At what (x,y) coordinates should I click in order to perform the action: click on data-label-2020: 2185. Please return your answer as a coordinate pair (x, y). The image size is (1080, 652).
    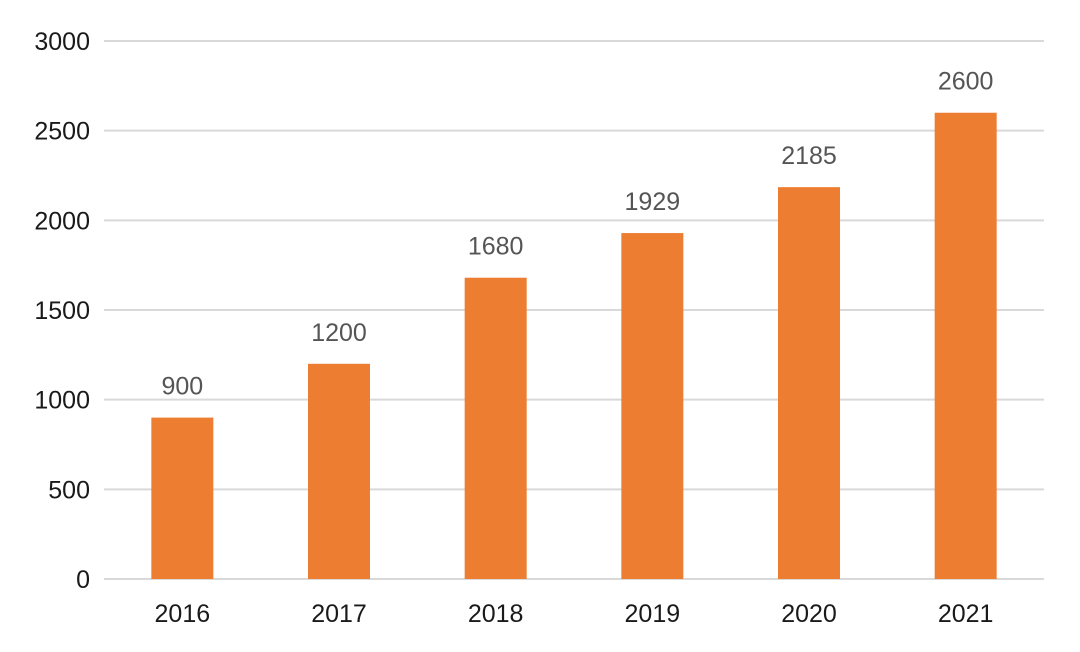
    Looking at the image, I should click on (809, 156).